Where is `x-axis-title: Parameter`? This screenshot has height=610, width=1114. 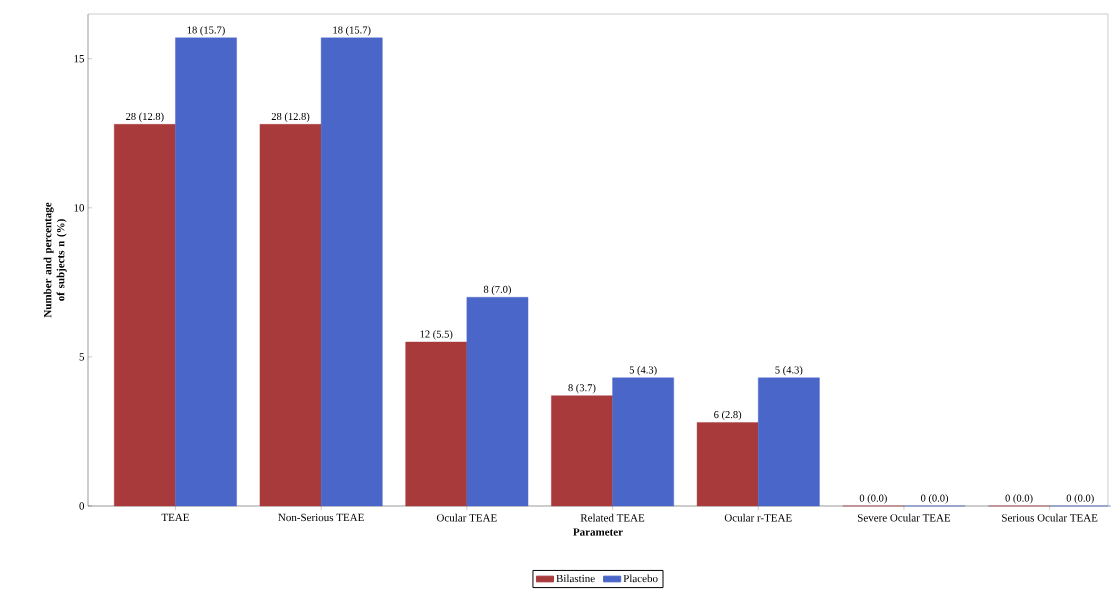 x-axis-title: Parameter is located at coordinates (598, 532).